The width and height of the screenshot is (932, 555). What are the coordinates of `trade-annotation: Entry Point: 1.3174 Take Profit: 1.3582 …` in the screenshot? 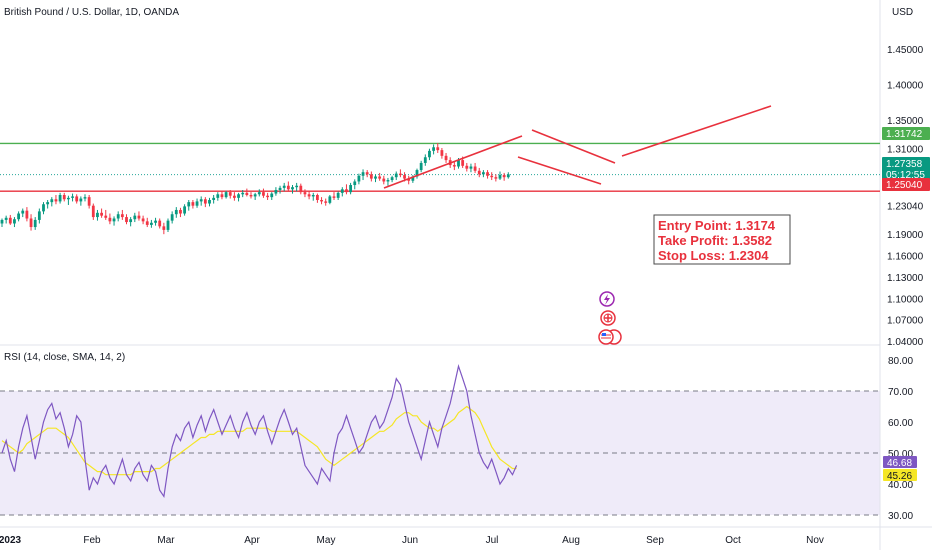 It's located at (722, 239).